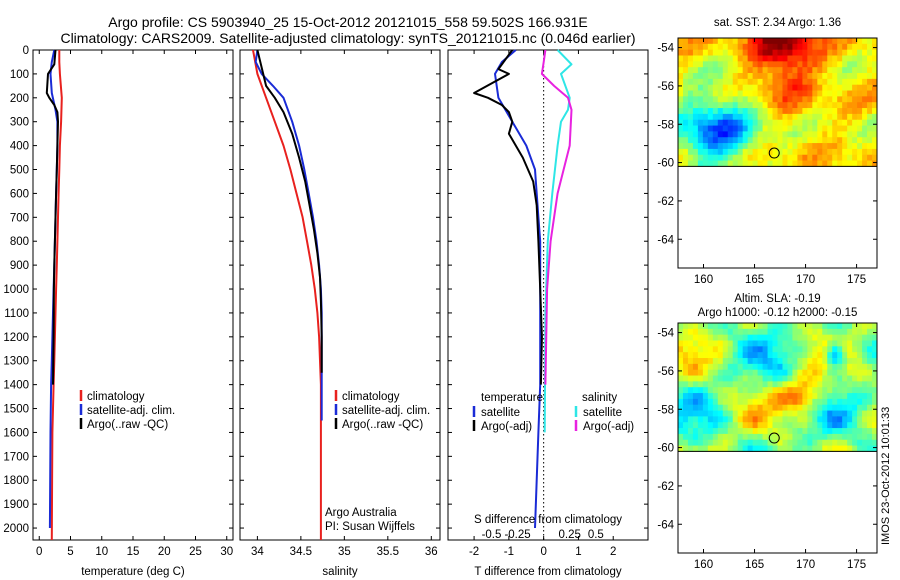  What do you see at coordinates (703, 565) in the screenshot?
I see `x-tick-label: 160` at bounding box center [703, 565].